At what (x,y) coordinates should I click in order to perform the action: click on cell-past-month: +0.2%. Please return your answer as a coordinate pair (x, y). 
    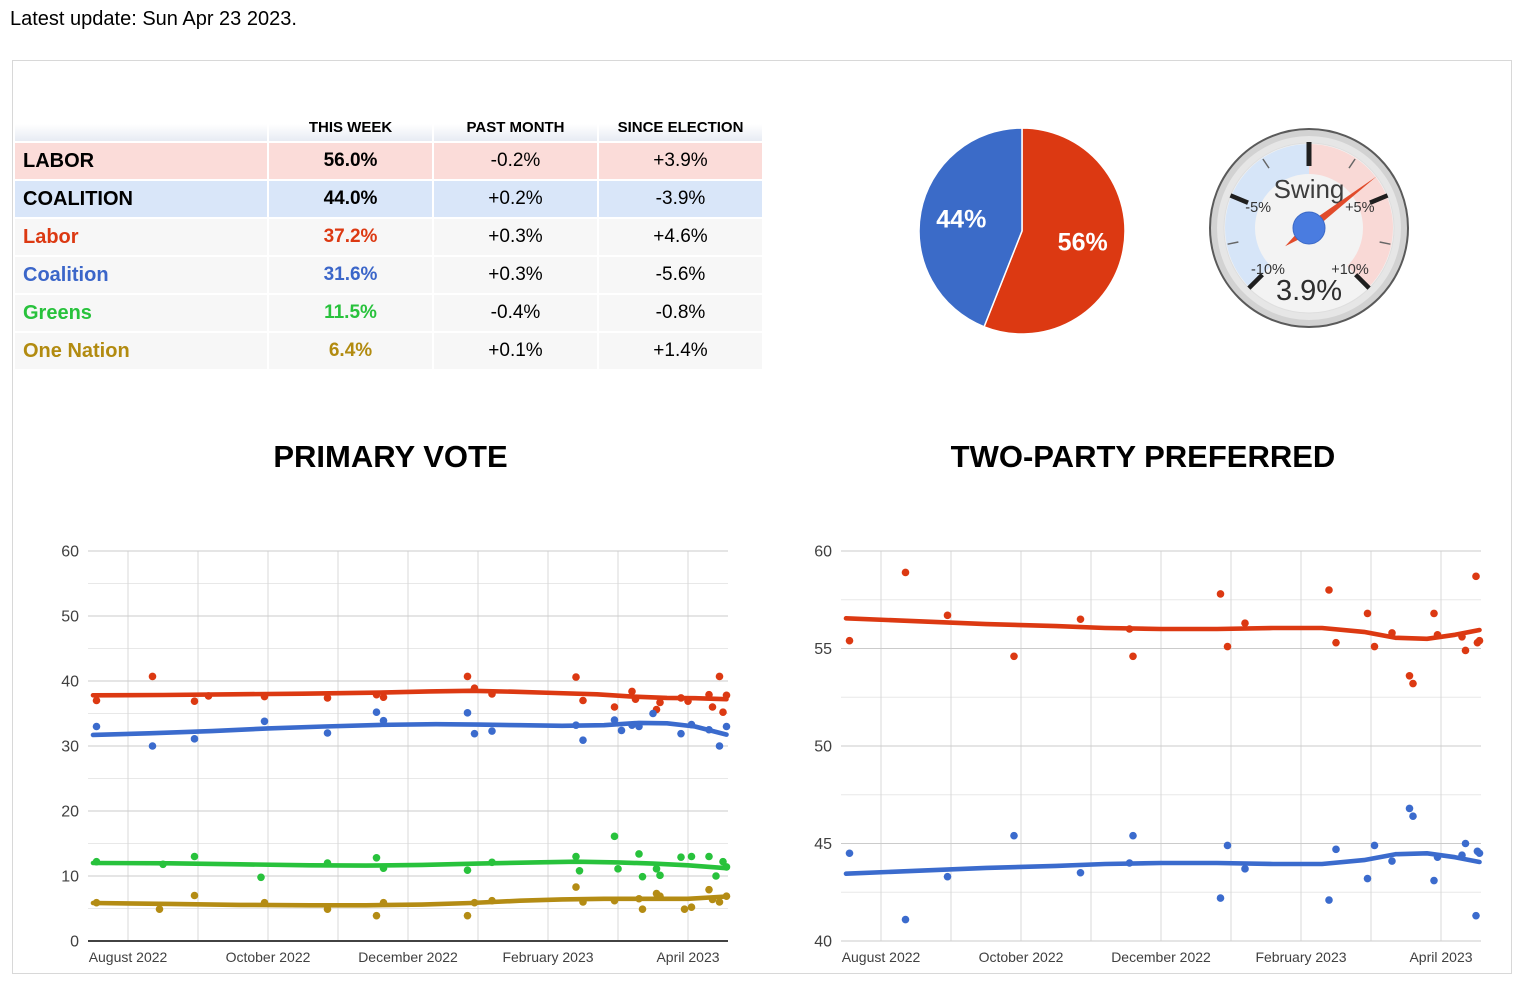
    Looking at the image, I should click on (515, 199).